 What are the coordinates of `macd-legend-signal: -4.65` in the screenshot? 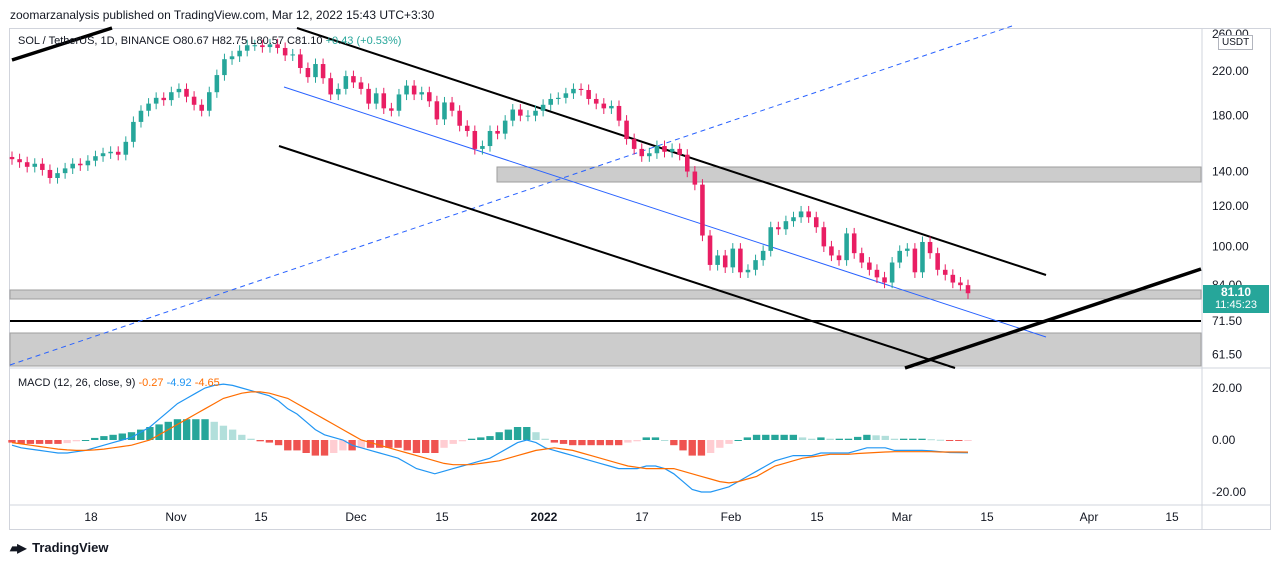 It's located at (207, 383).